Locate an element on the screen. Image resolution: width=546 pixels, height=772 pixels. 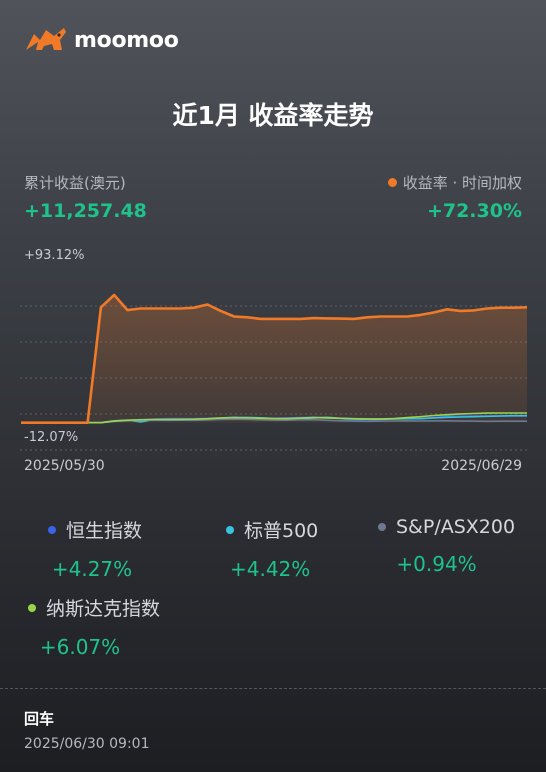
return-rate-value: +72.30% is located at coordinates (474, 211).